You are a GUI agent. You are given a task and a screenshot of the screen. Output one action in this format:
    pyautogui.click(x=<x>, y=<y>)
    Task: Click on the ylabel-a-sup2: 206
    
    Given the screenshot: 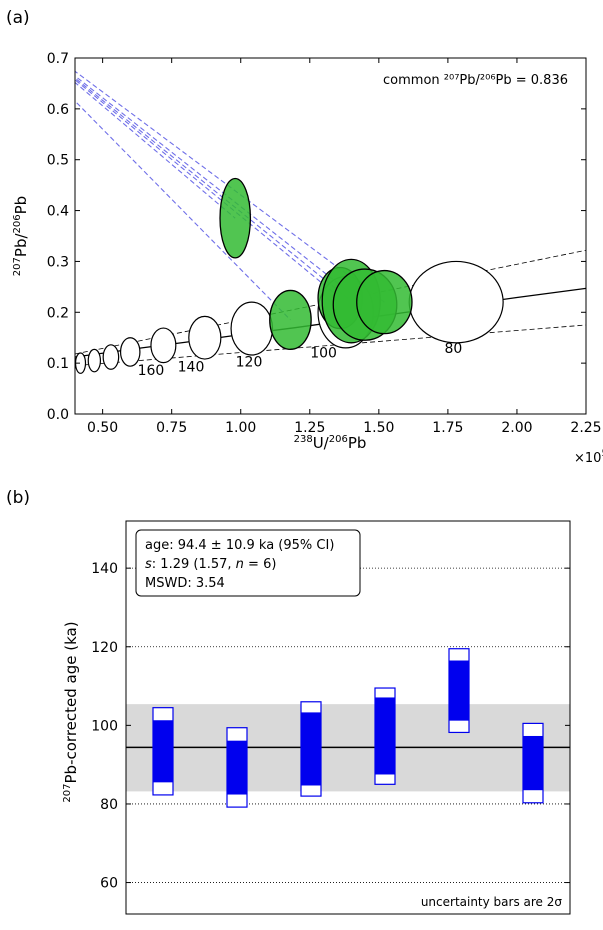 What is the action you would take?
    pyautogui.click(x=17, y=223)
    